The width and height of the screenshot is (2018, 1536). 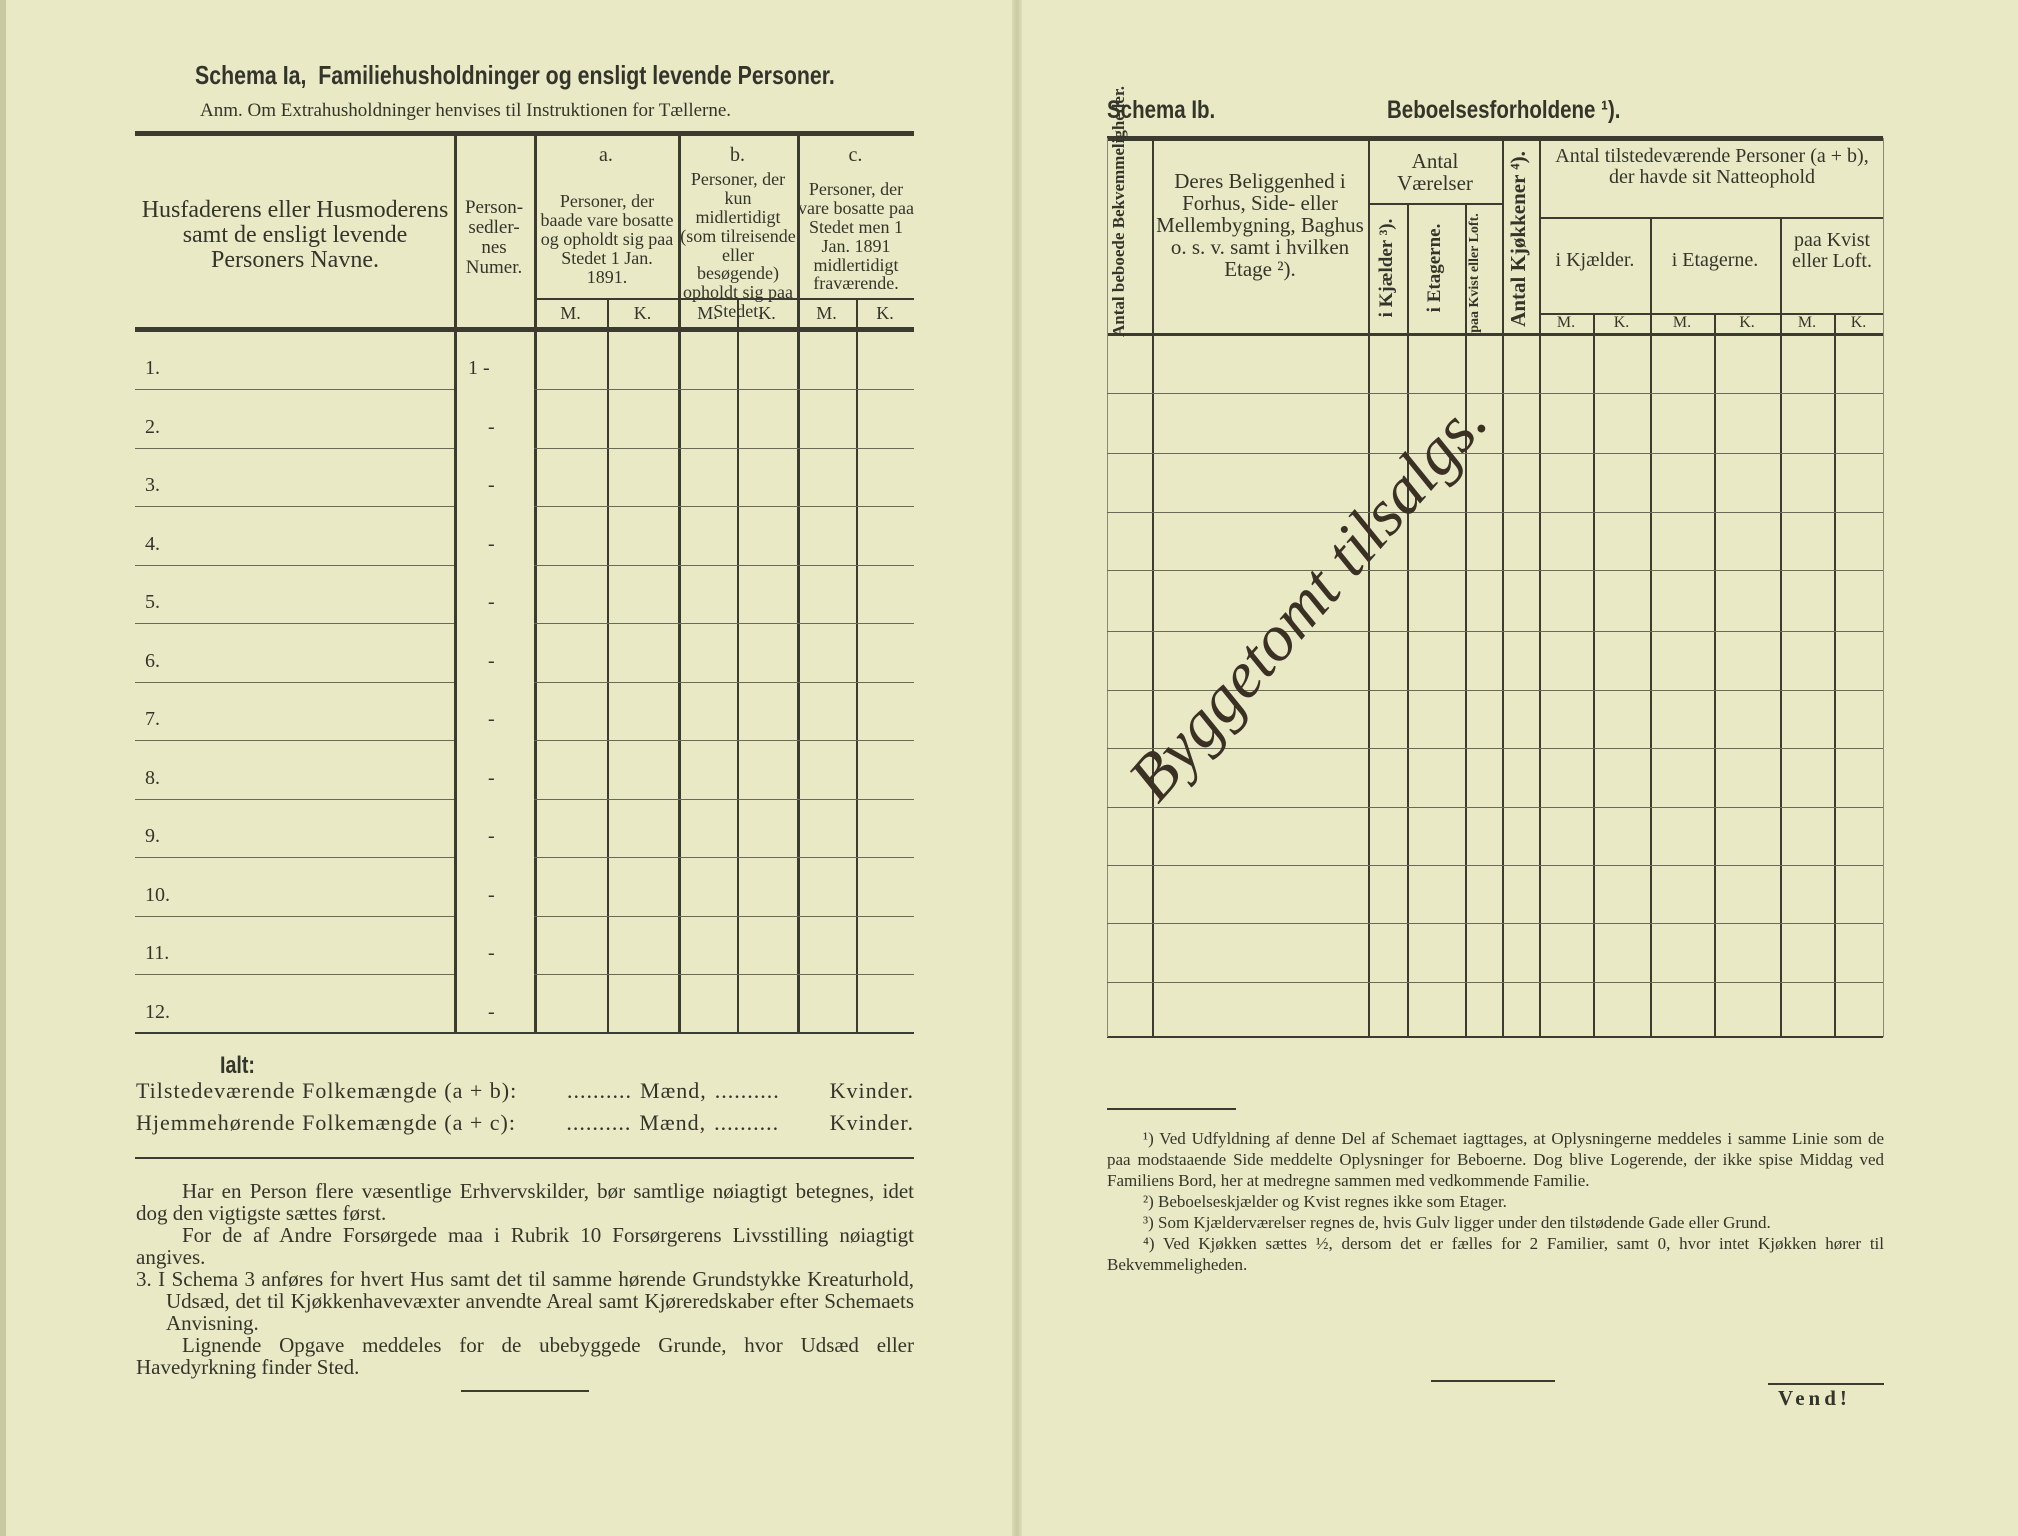 What do you see at coordinates (152, 368) in the screenshot?
I see `row-label: 1.` at bounding box center [152, 368].